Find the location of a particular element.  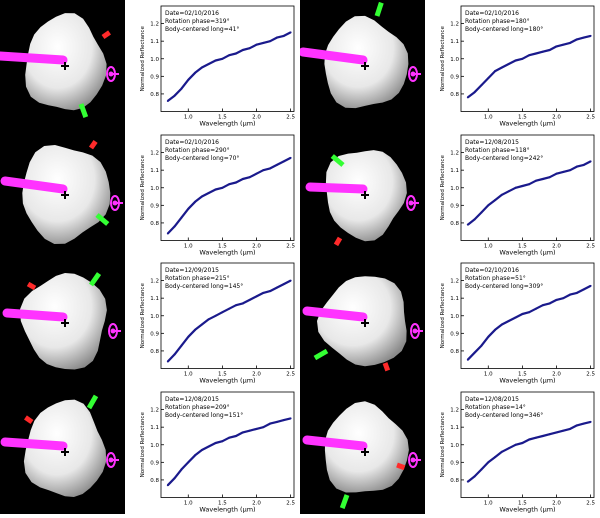

annotation-line: Body-centered long=151° is located at coordinates (204, 415).